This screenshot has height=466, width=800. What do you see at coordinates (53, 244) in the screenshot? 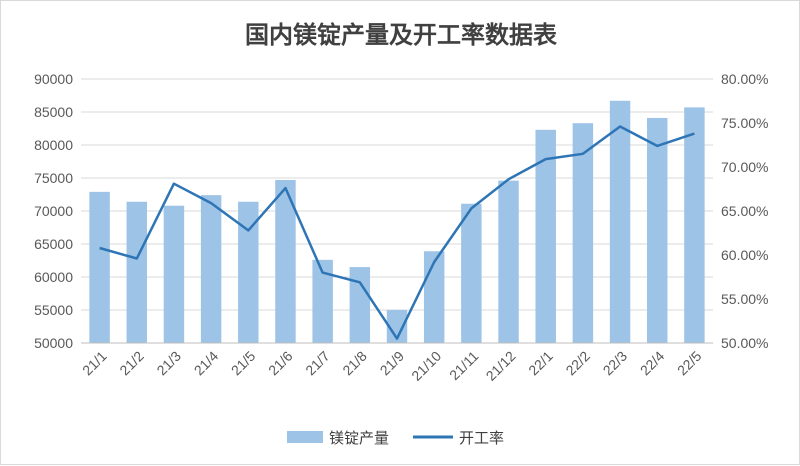
I see `left-axis-tick-label: 65000` at bounding box center [53, 244].